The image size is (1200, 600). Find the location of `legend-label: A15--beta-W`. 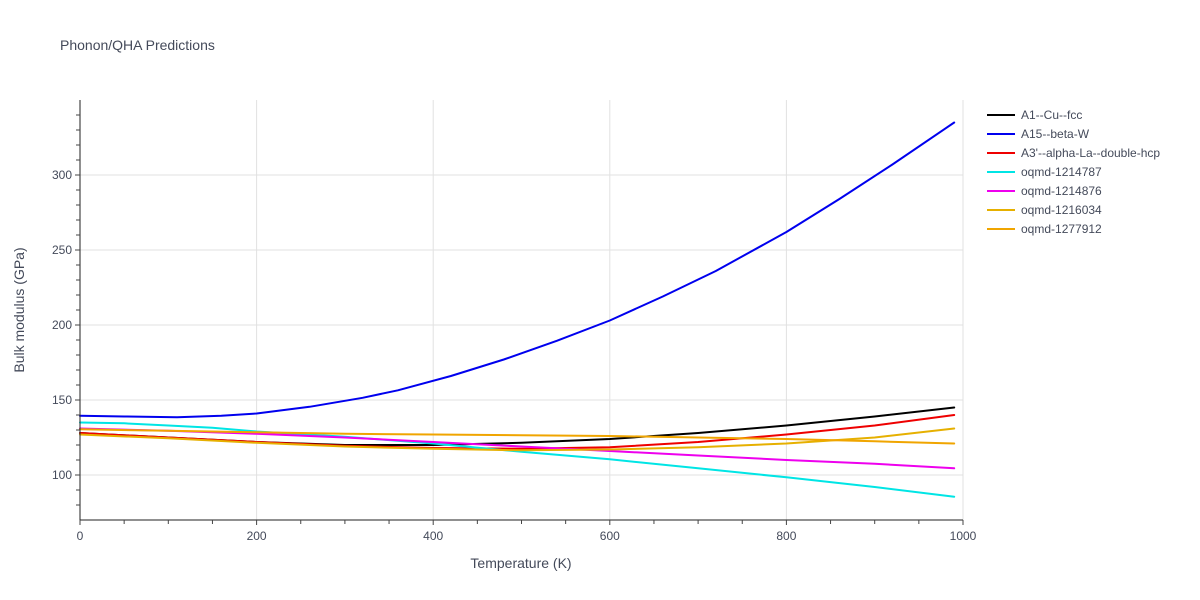

legend-label: A15--beta-W is located at coordinates (1055, 134).